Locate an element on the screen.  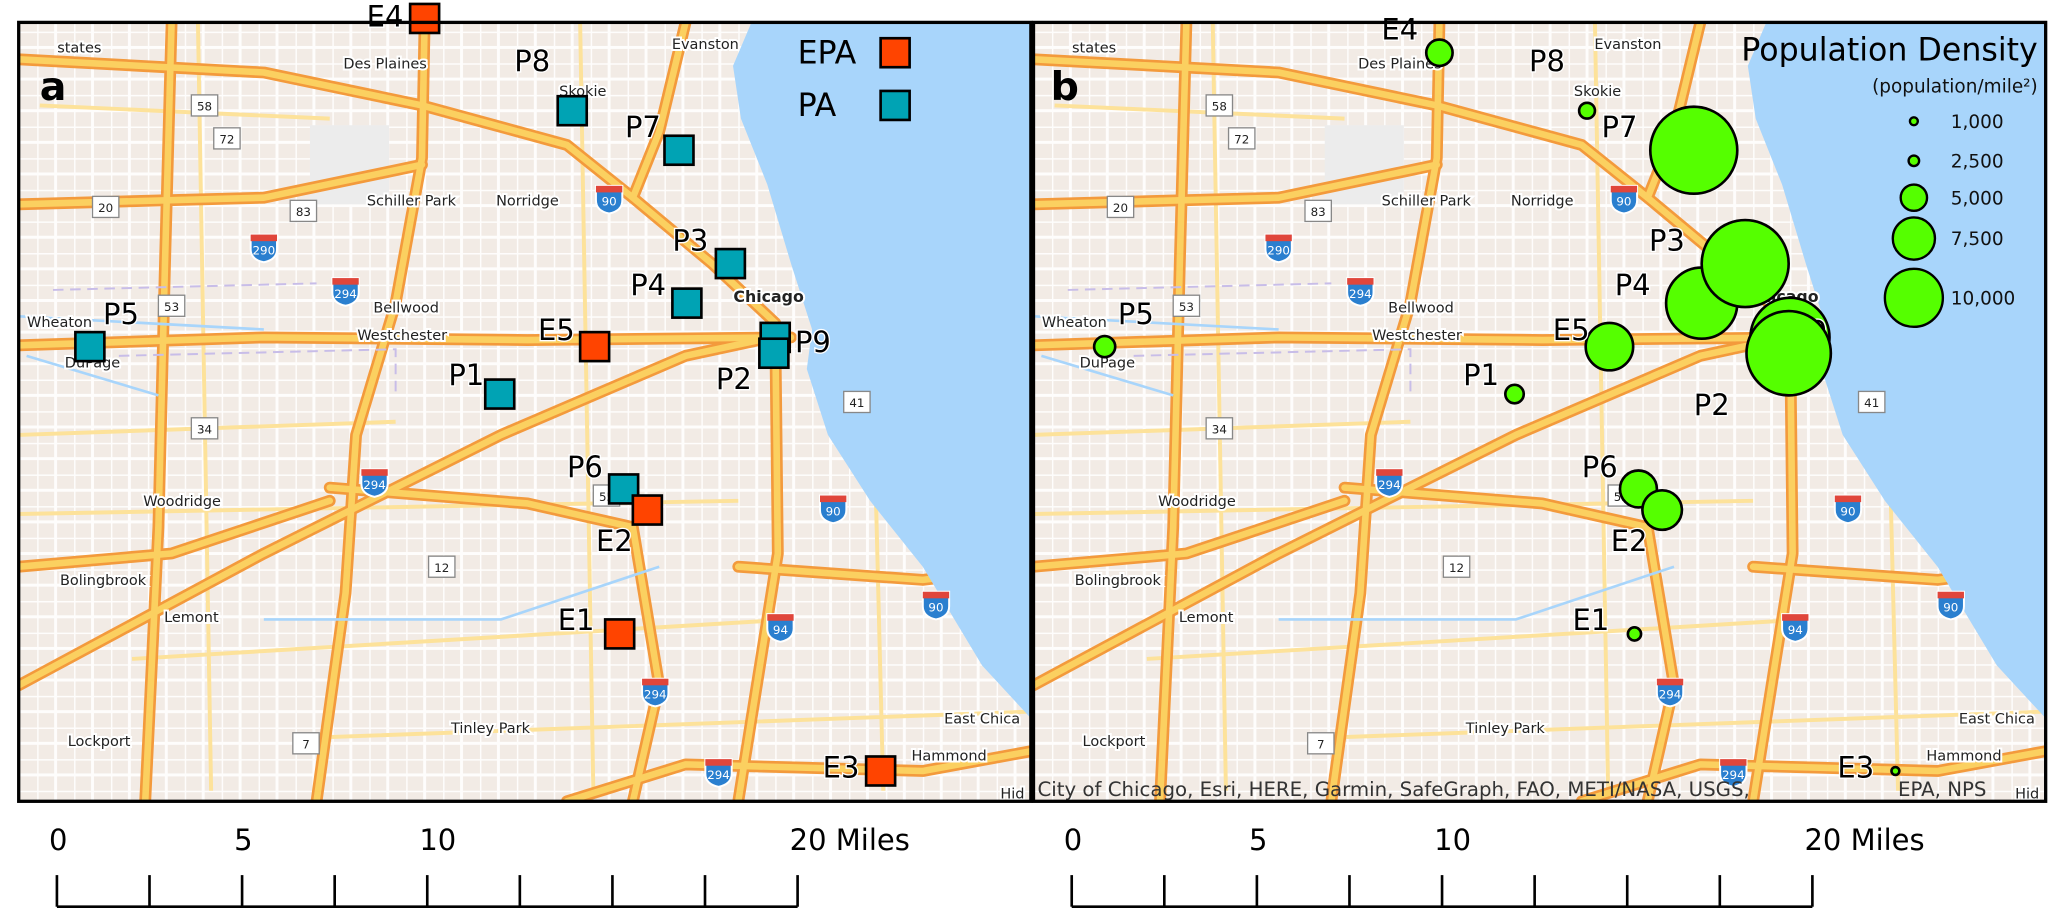
density-marker-e1: E1 is located at coordinates (1607, 622).